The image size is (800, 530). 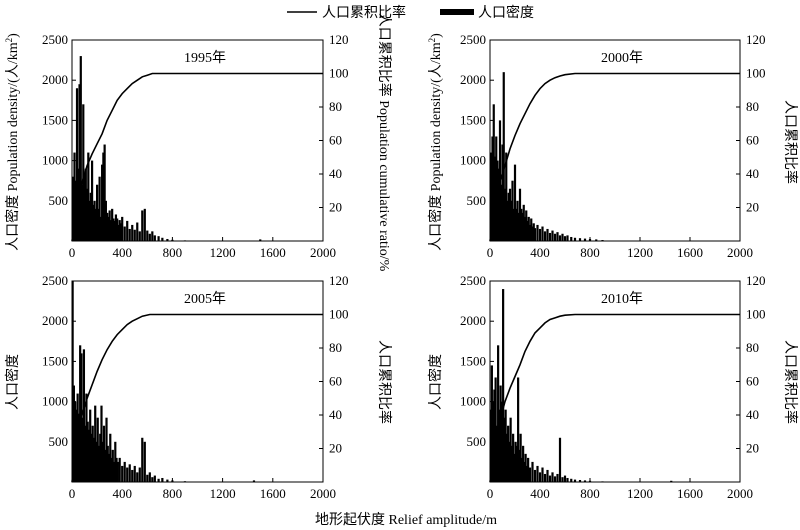 I want to click on y-right-axis-title-top: 人口累积比率 Population cumulative ratio/%, so click(x=384, y=142).